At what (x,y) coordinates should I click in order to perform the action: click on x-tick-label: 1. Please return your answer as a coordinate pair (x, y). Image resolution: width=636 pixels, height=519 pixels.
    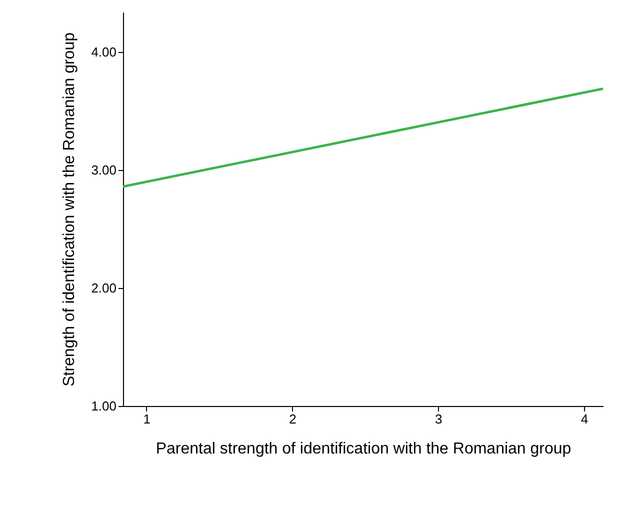
    Looking at the image, I should click on (146, 419).